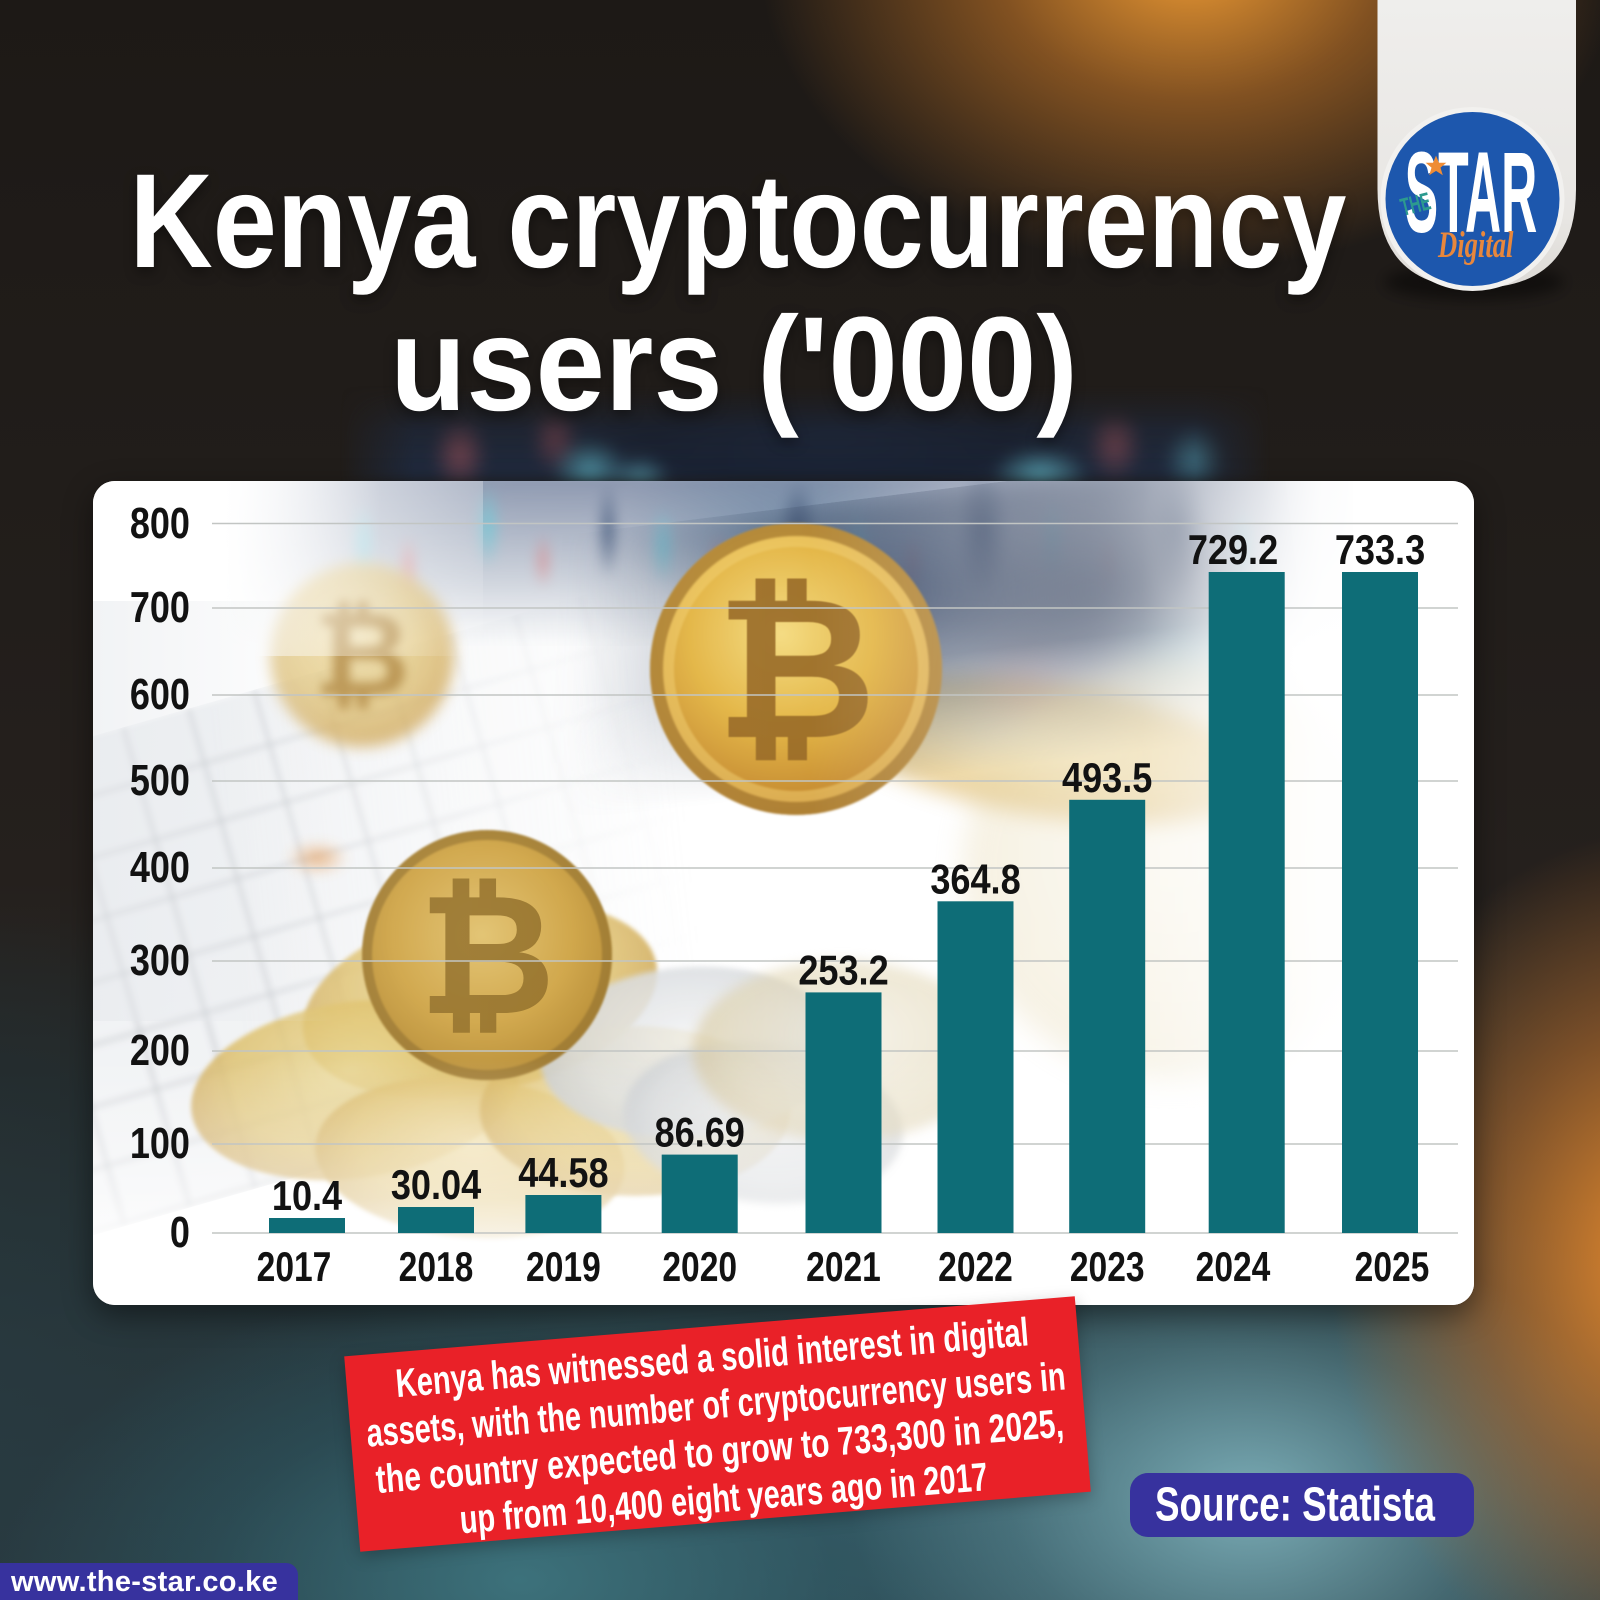 The height and width of the screenshot is (1600, 1600). I want to click on svg-text: 2022, so click(975, 1268).